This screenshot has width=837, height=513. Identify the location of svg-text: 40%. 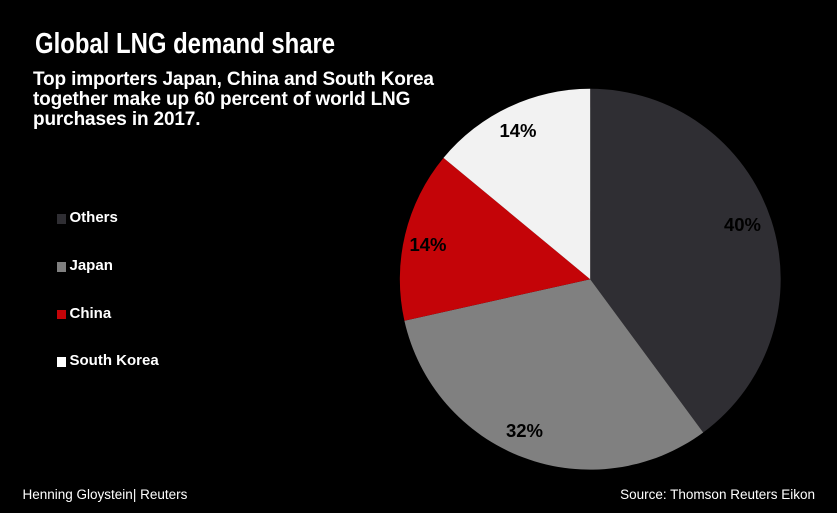
(742, 224).